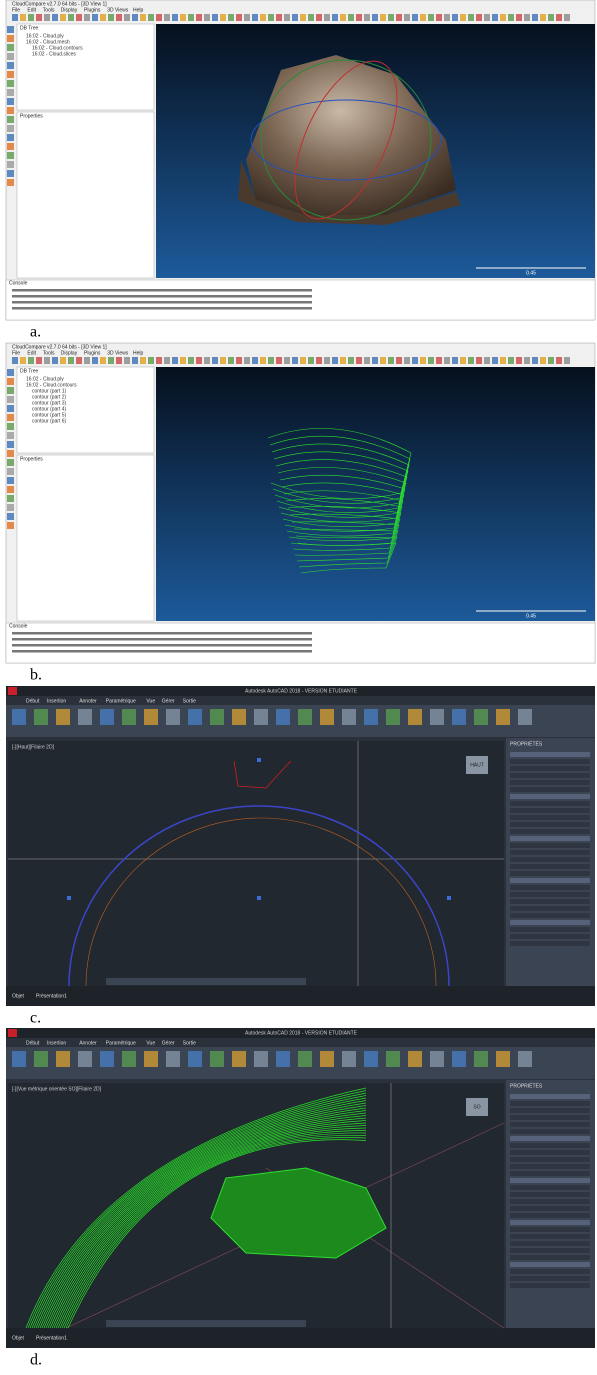 The height and width of the screenshot is (1375, 597). Describe the element at coordinates (49, 10) in the screenshot. I see `menu-item: Tools` at that location.